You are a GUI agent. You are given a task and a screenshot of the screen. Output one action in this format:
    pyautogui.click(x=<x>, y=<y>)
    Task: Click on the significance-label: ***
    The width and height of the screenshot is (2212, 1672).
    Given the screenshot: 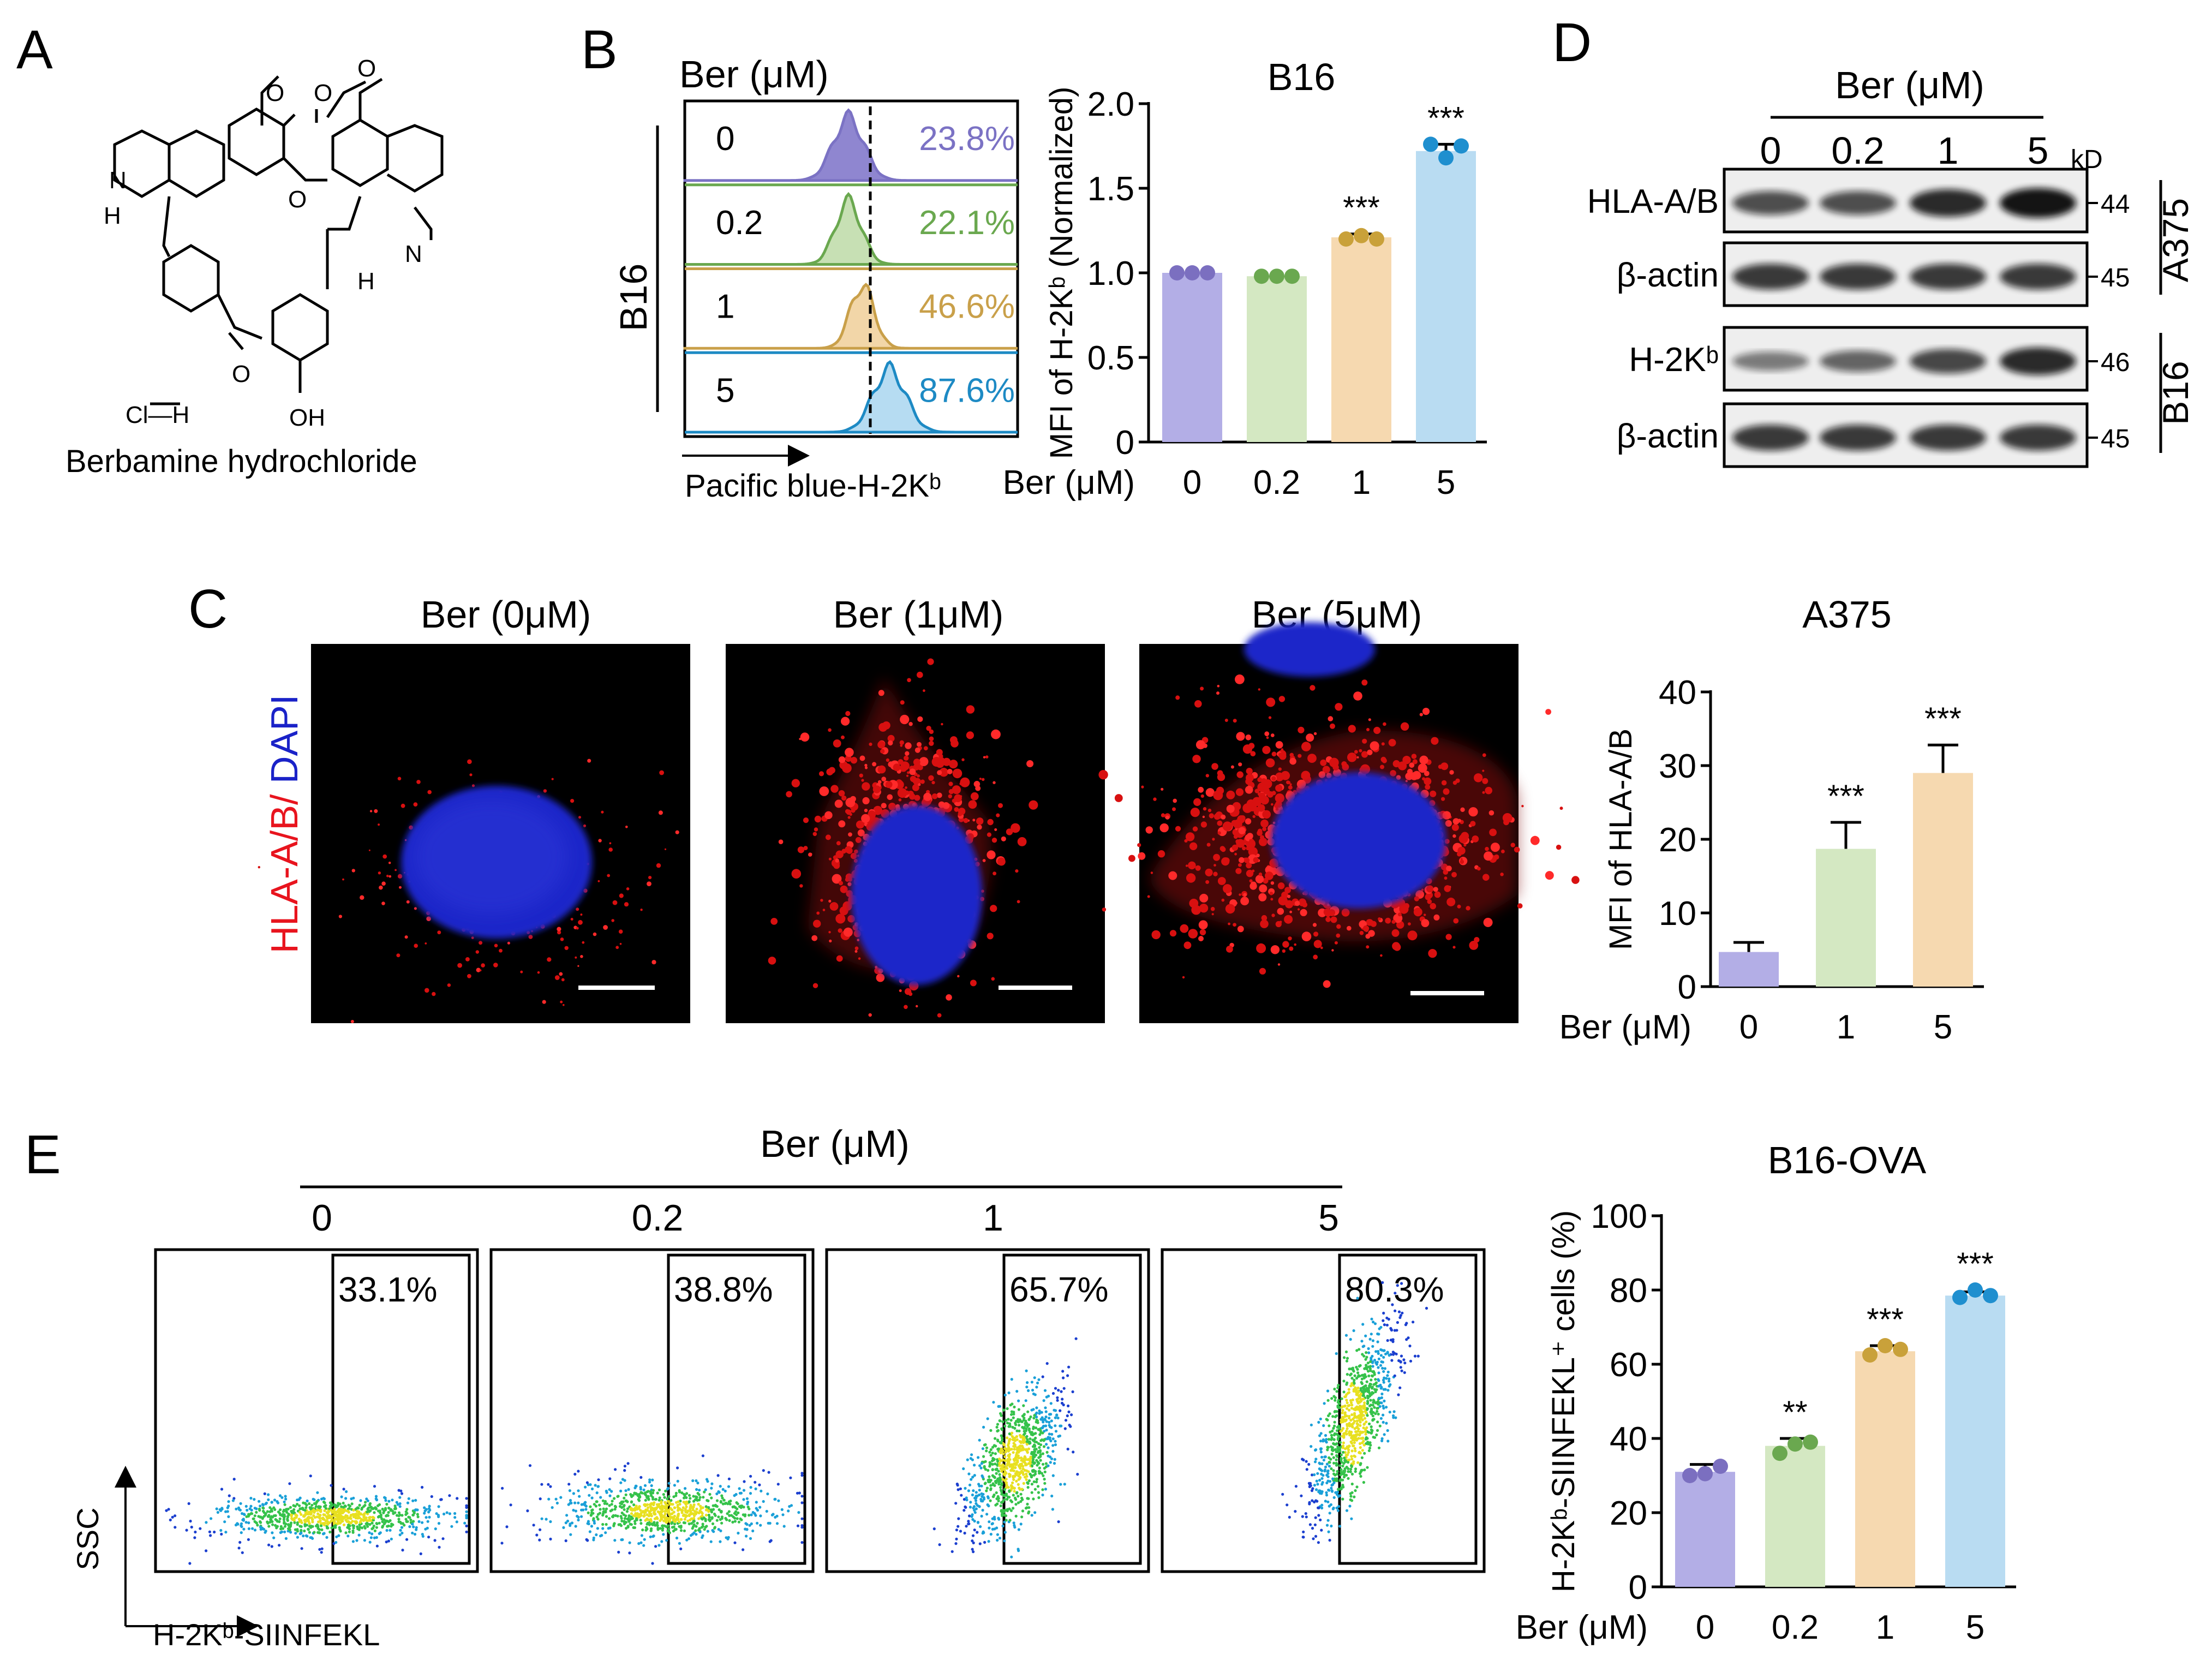 What is the action you would take?
    pyautogui.click(x=1943, y=719)
    